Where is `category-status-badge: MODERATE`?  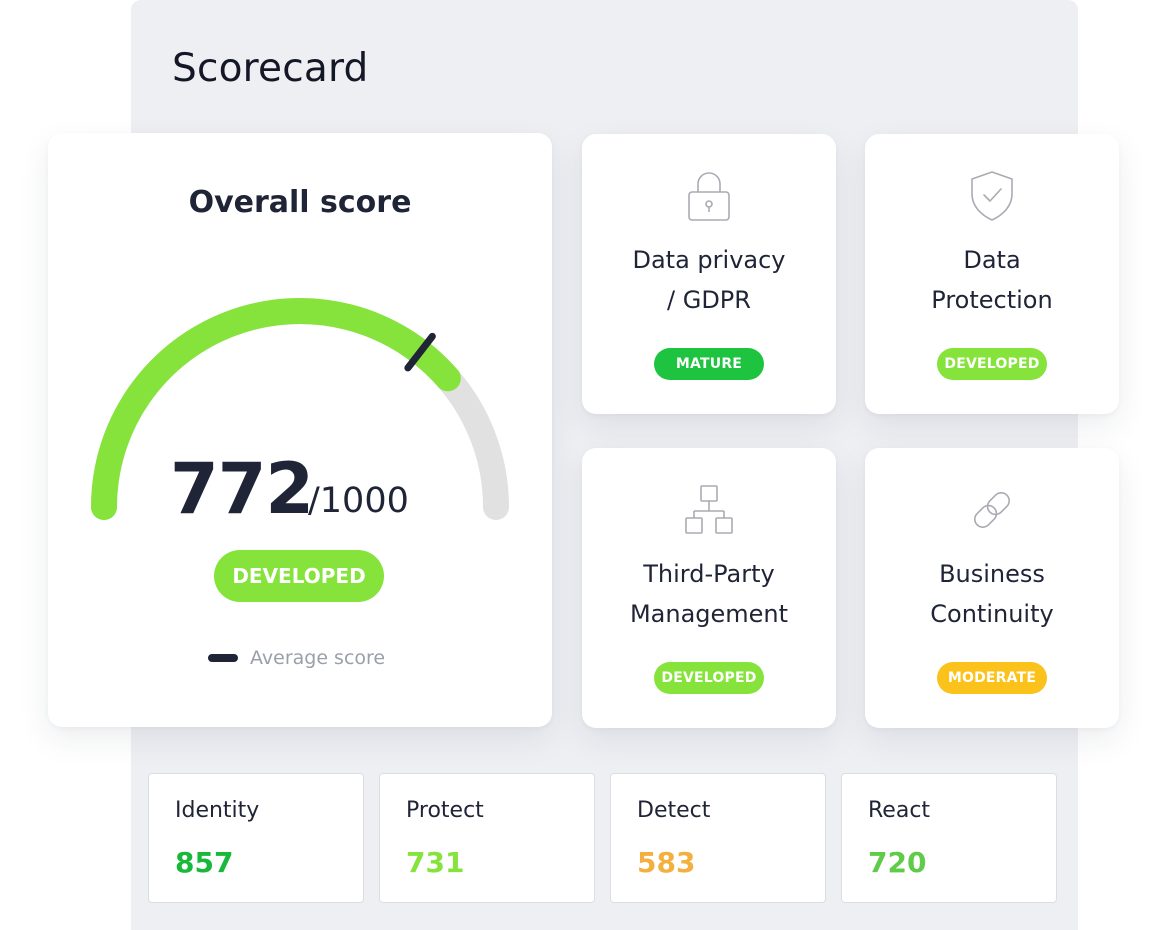
category-status-badge: MODERATE is located at coordinates (992, 678).